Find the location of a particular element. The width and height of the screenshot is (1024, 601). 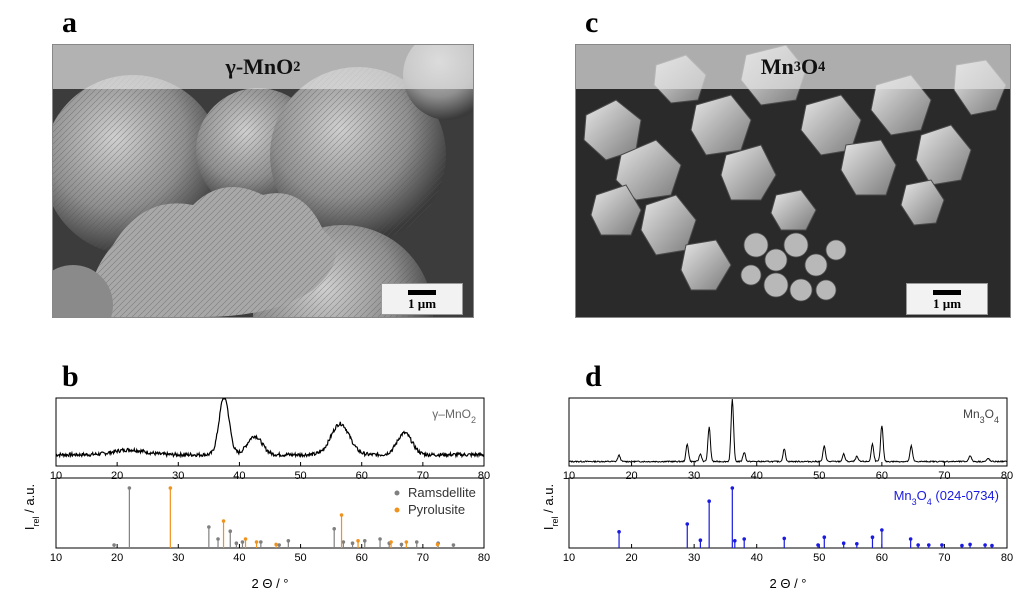

reference-label-text: Mn is located at coordinates (903, 495).